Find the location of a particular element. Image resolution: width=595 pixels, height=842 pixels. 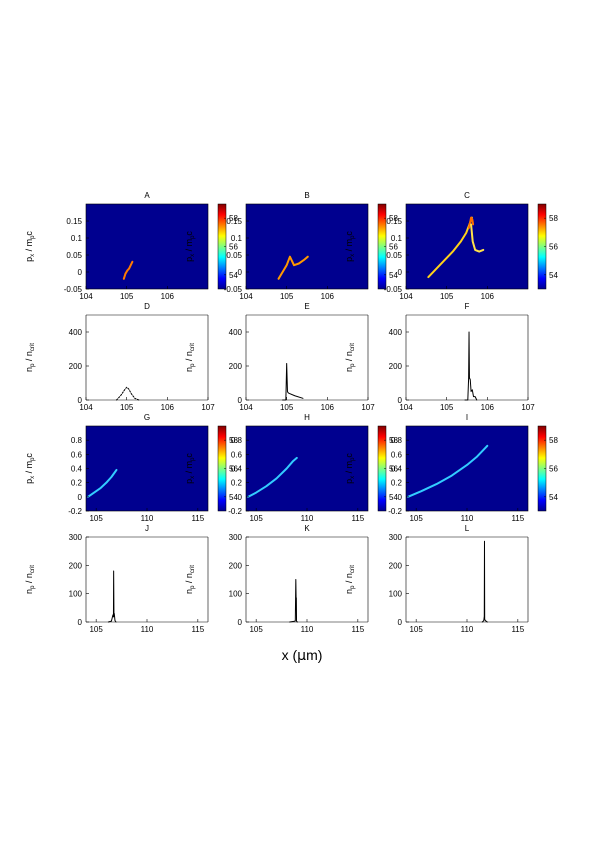

panel-title: L is located at coordinates (467, 528).